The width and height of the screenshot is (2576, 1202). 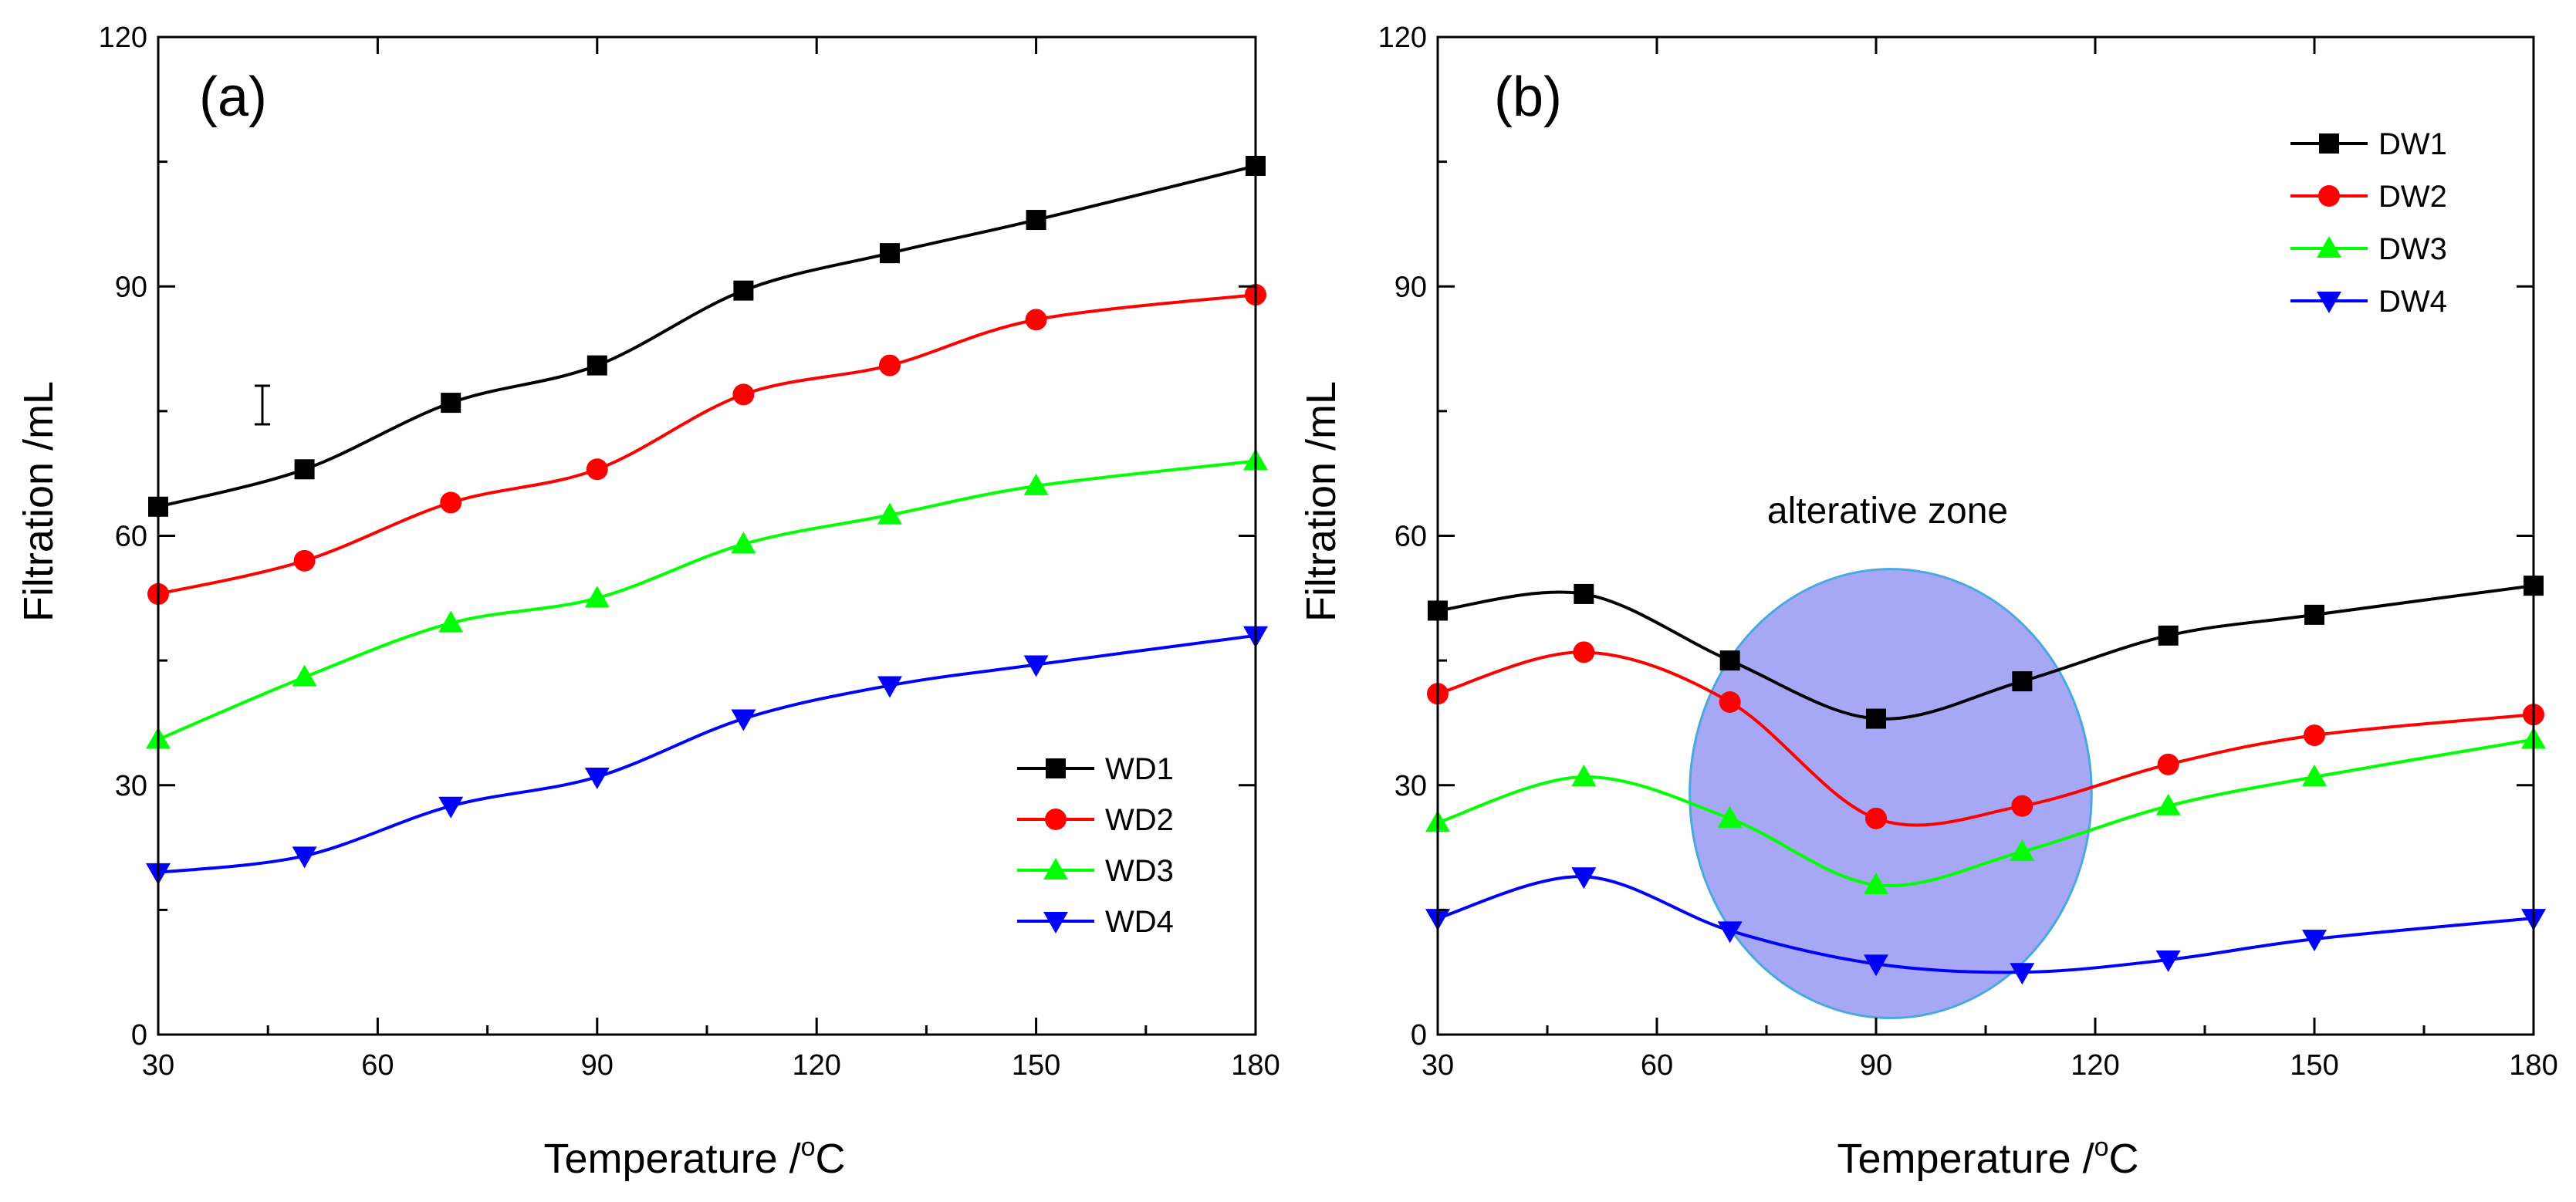 I want to click on alterative-zone-ellipse, so click(x=1891, y=794).